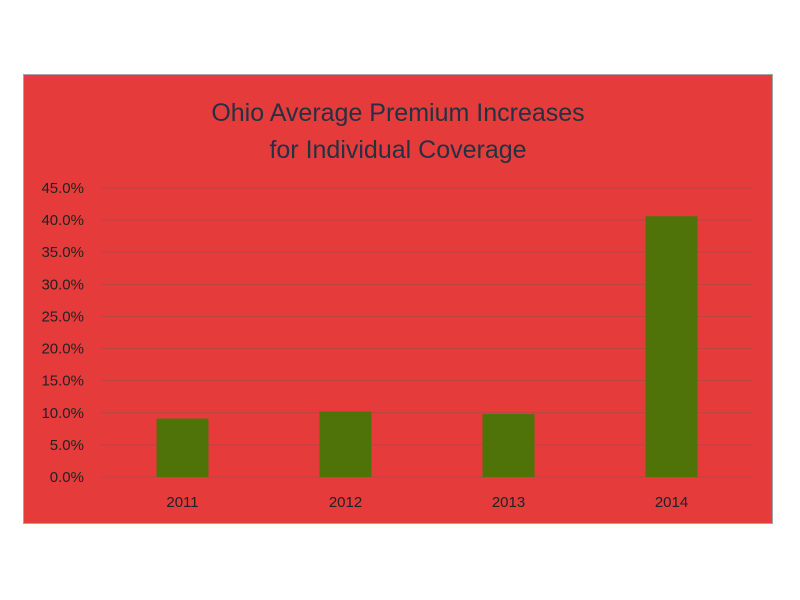 This screenshot has height=600, width=800. Describe the element at coordinates (62, 284) in the screenshot. I see `y-tick-label: 30.0%` at that location.